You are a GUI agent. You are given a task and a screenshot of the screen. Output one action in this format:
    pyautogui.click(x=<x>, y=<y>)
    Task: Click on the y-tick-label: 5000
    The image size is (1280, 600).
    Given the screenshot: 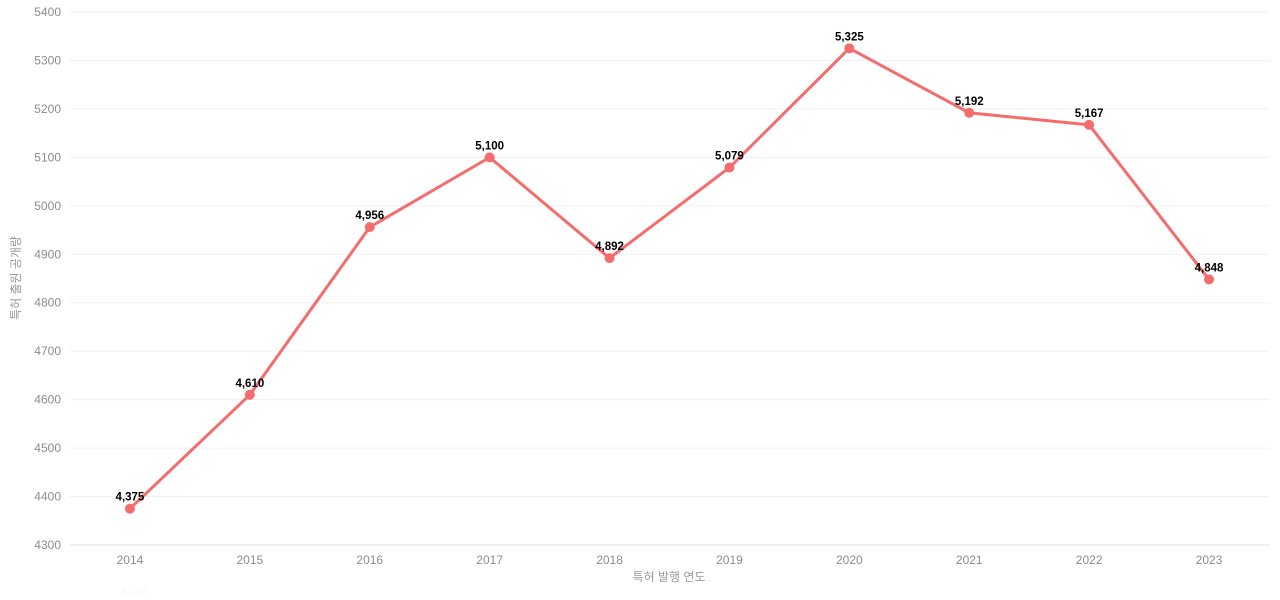 What is the action you would take?
    pyautogui.click(x=47, y=206)
    